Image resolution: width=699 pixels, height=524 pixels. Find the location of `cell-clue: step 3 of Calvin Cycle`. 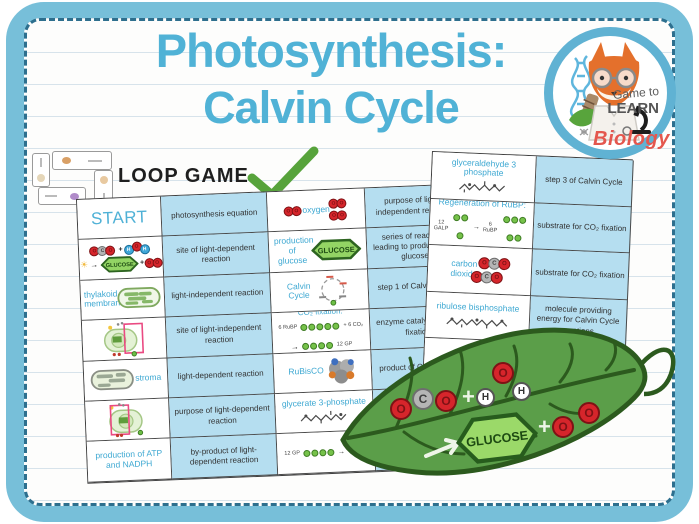

cell-clue: step 3 of Calvin Cycle is located at coordinates (584, 182).